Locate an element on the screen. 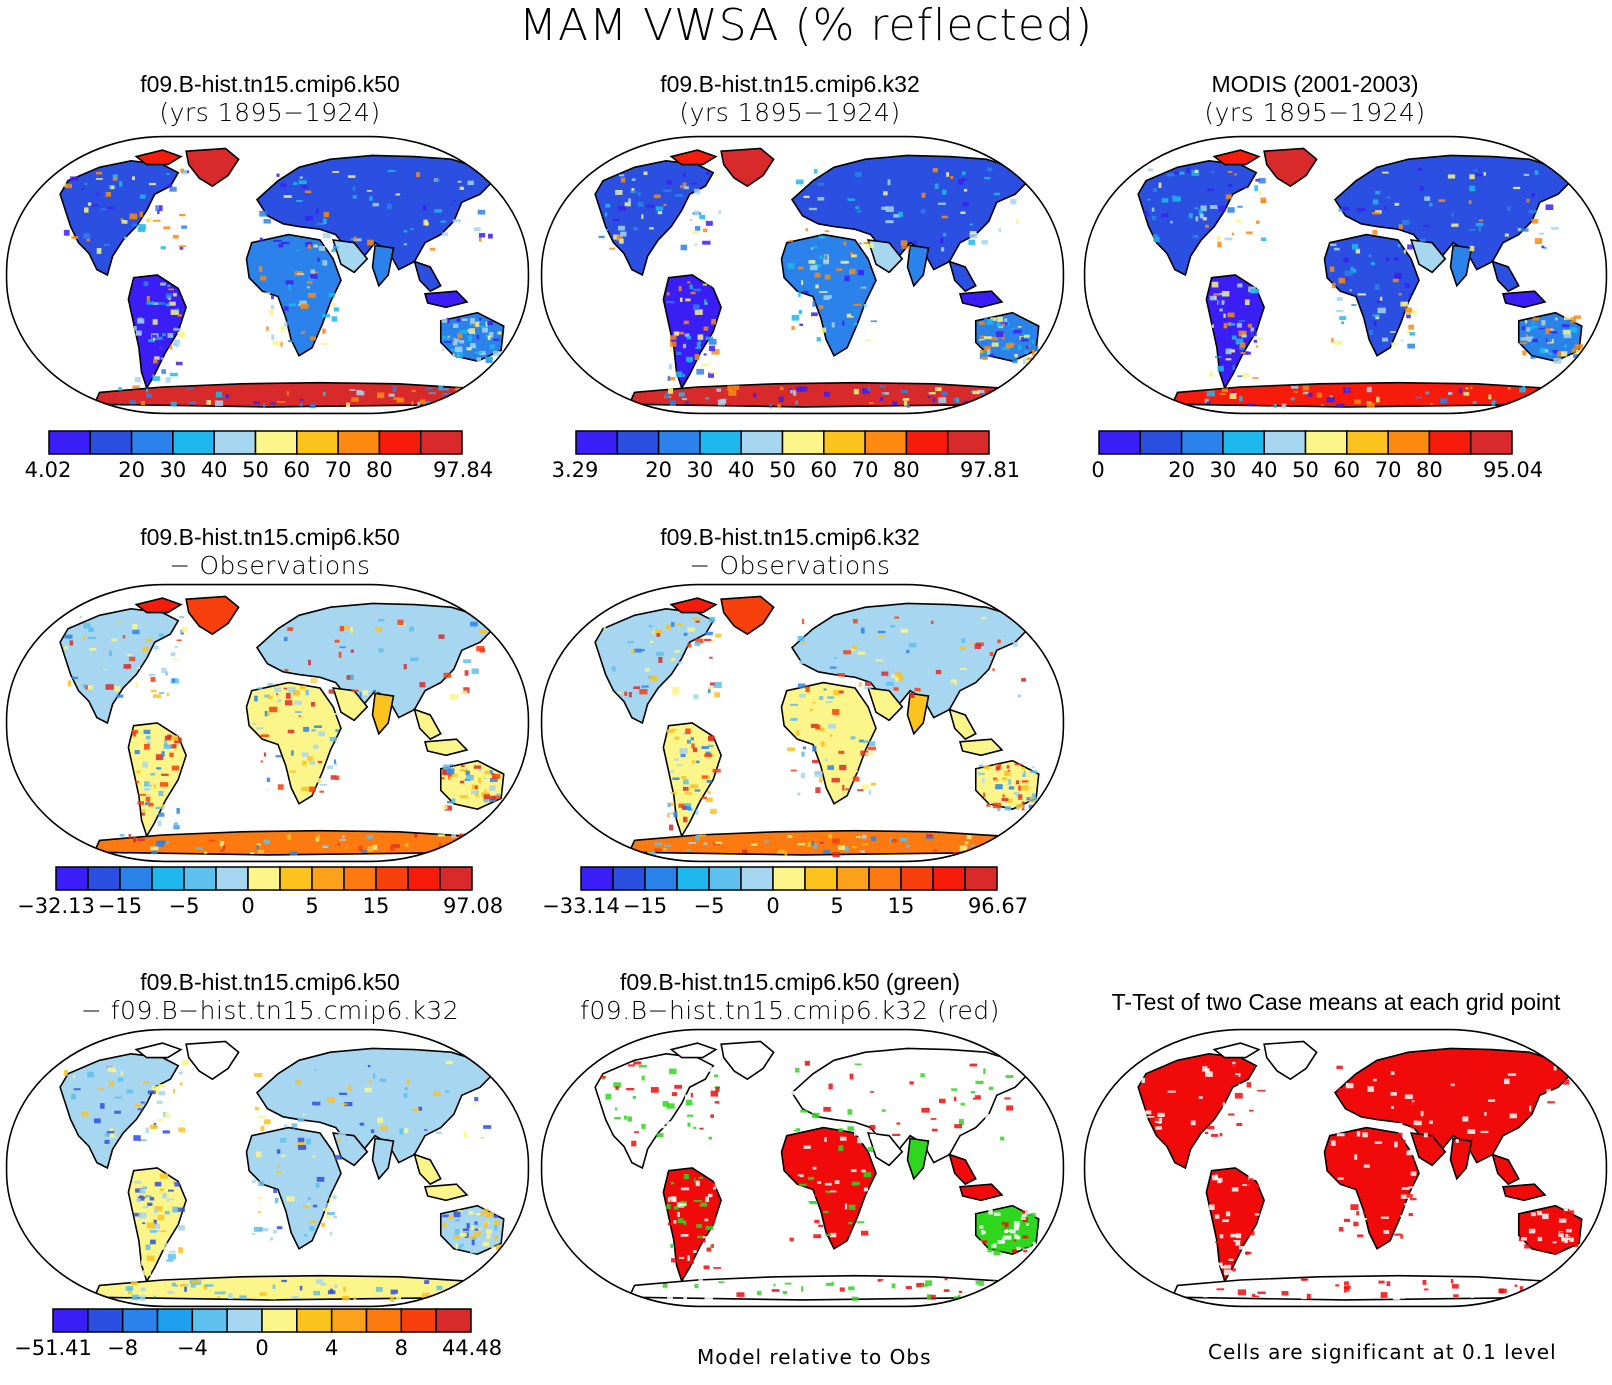 This screenshot has width=1612, height=1385. colorbar-tick-label: 4 is located at coordinates (331, 1348).